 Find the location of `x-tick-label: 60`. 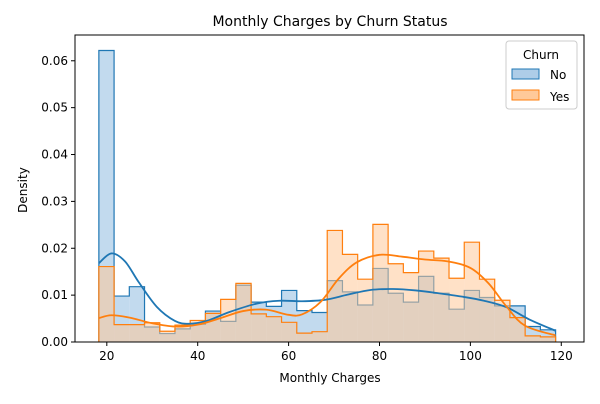

x-tick-label: 60 is located at coordinates (288, 356).